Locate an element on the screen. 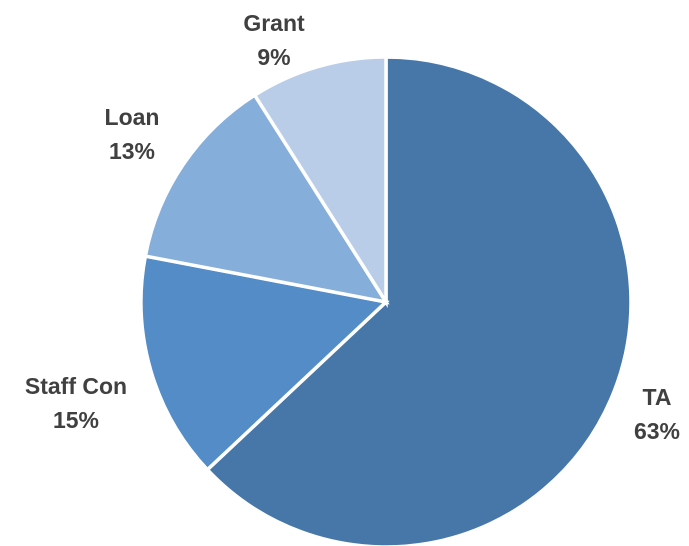 This screenshot has width=689, height=546. slice-category-label: TA is located at coordinates (657, 397).